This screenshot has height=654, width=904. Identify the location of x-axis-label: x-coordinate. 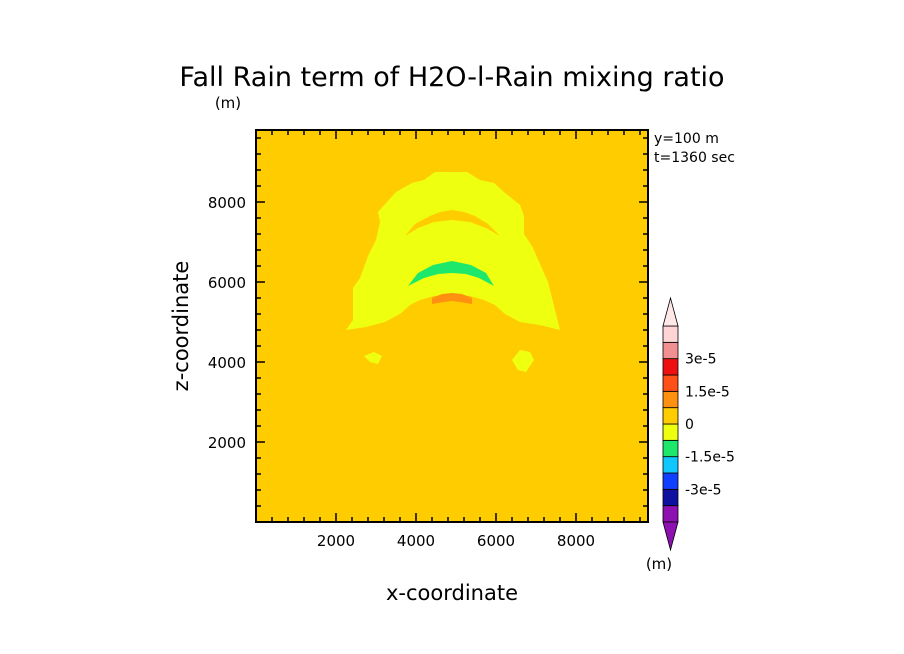
(452, 593).